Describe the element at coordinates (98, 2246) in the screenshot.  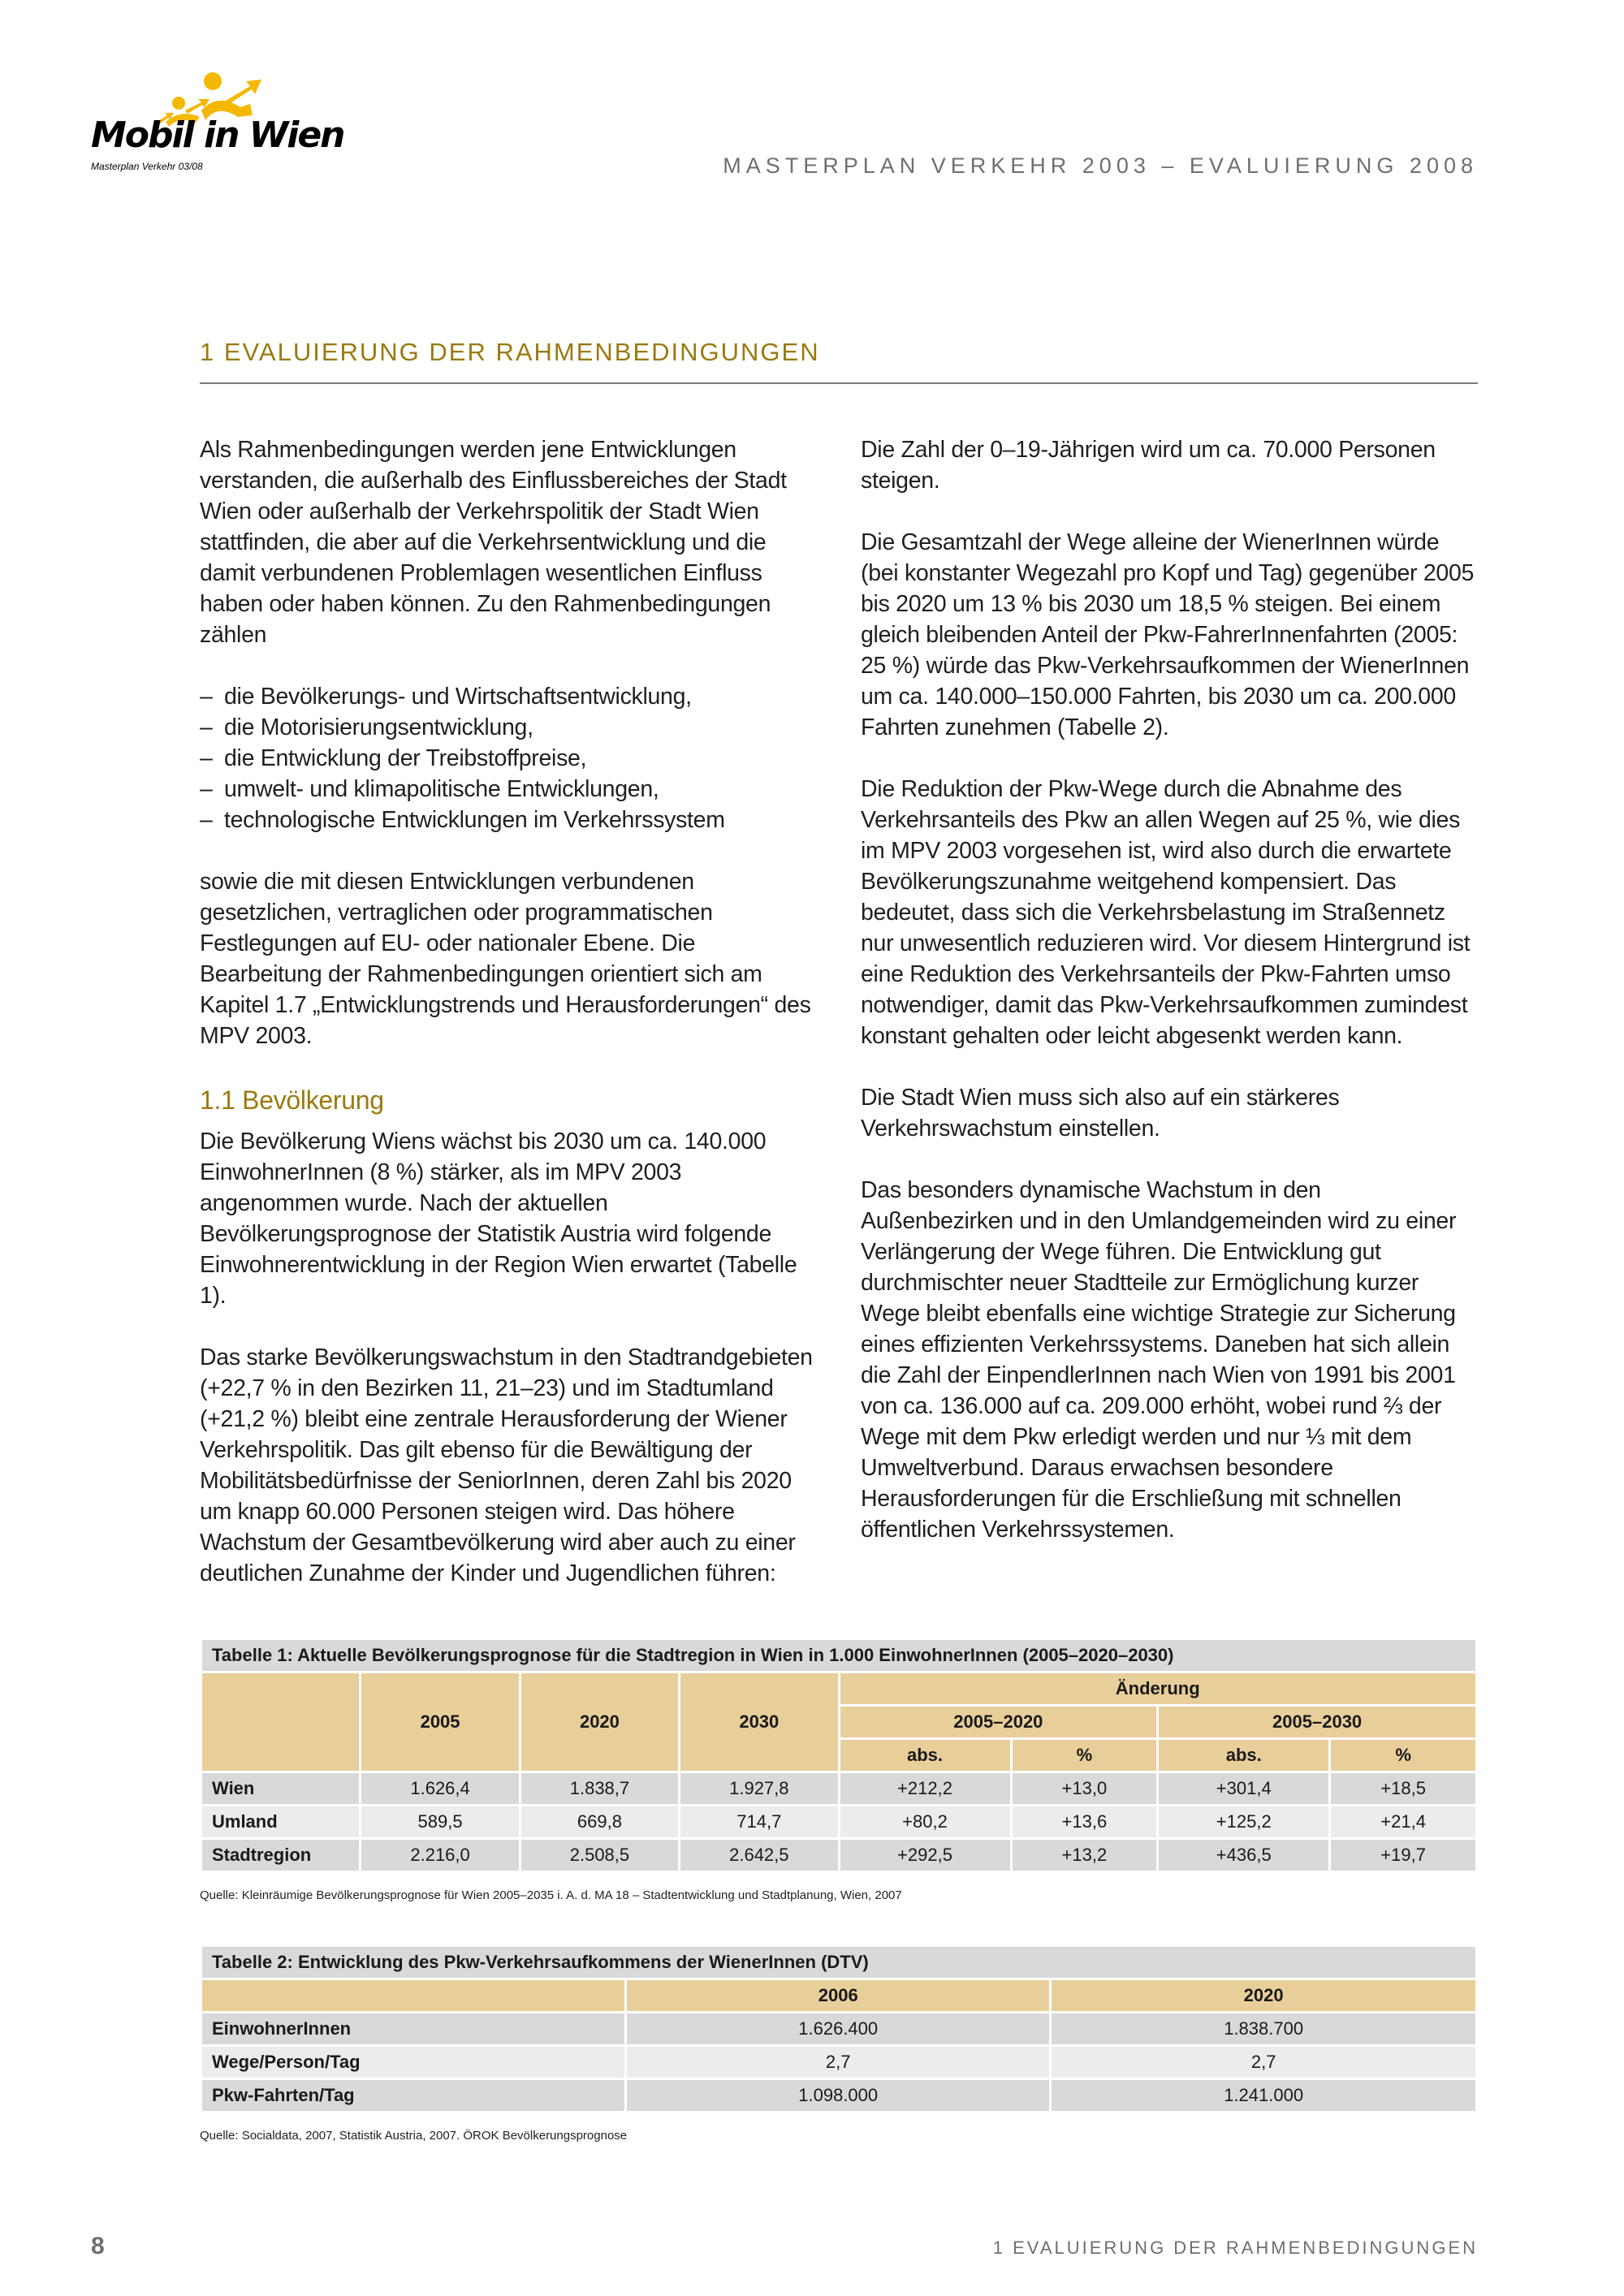
I see `page-number: 8` at that location.